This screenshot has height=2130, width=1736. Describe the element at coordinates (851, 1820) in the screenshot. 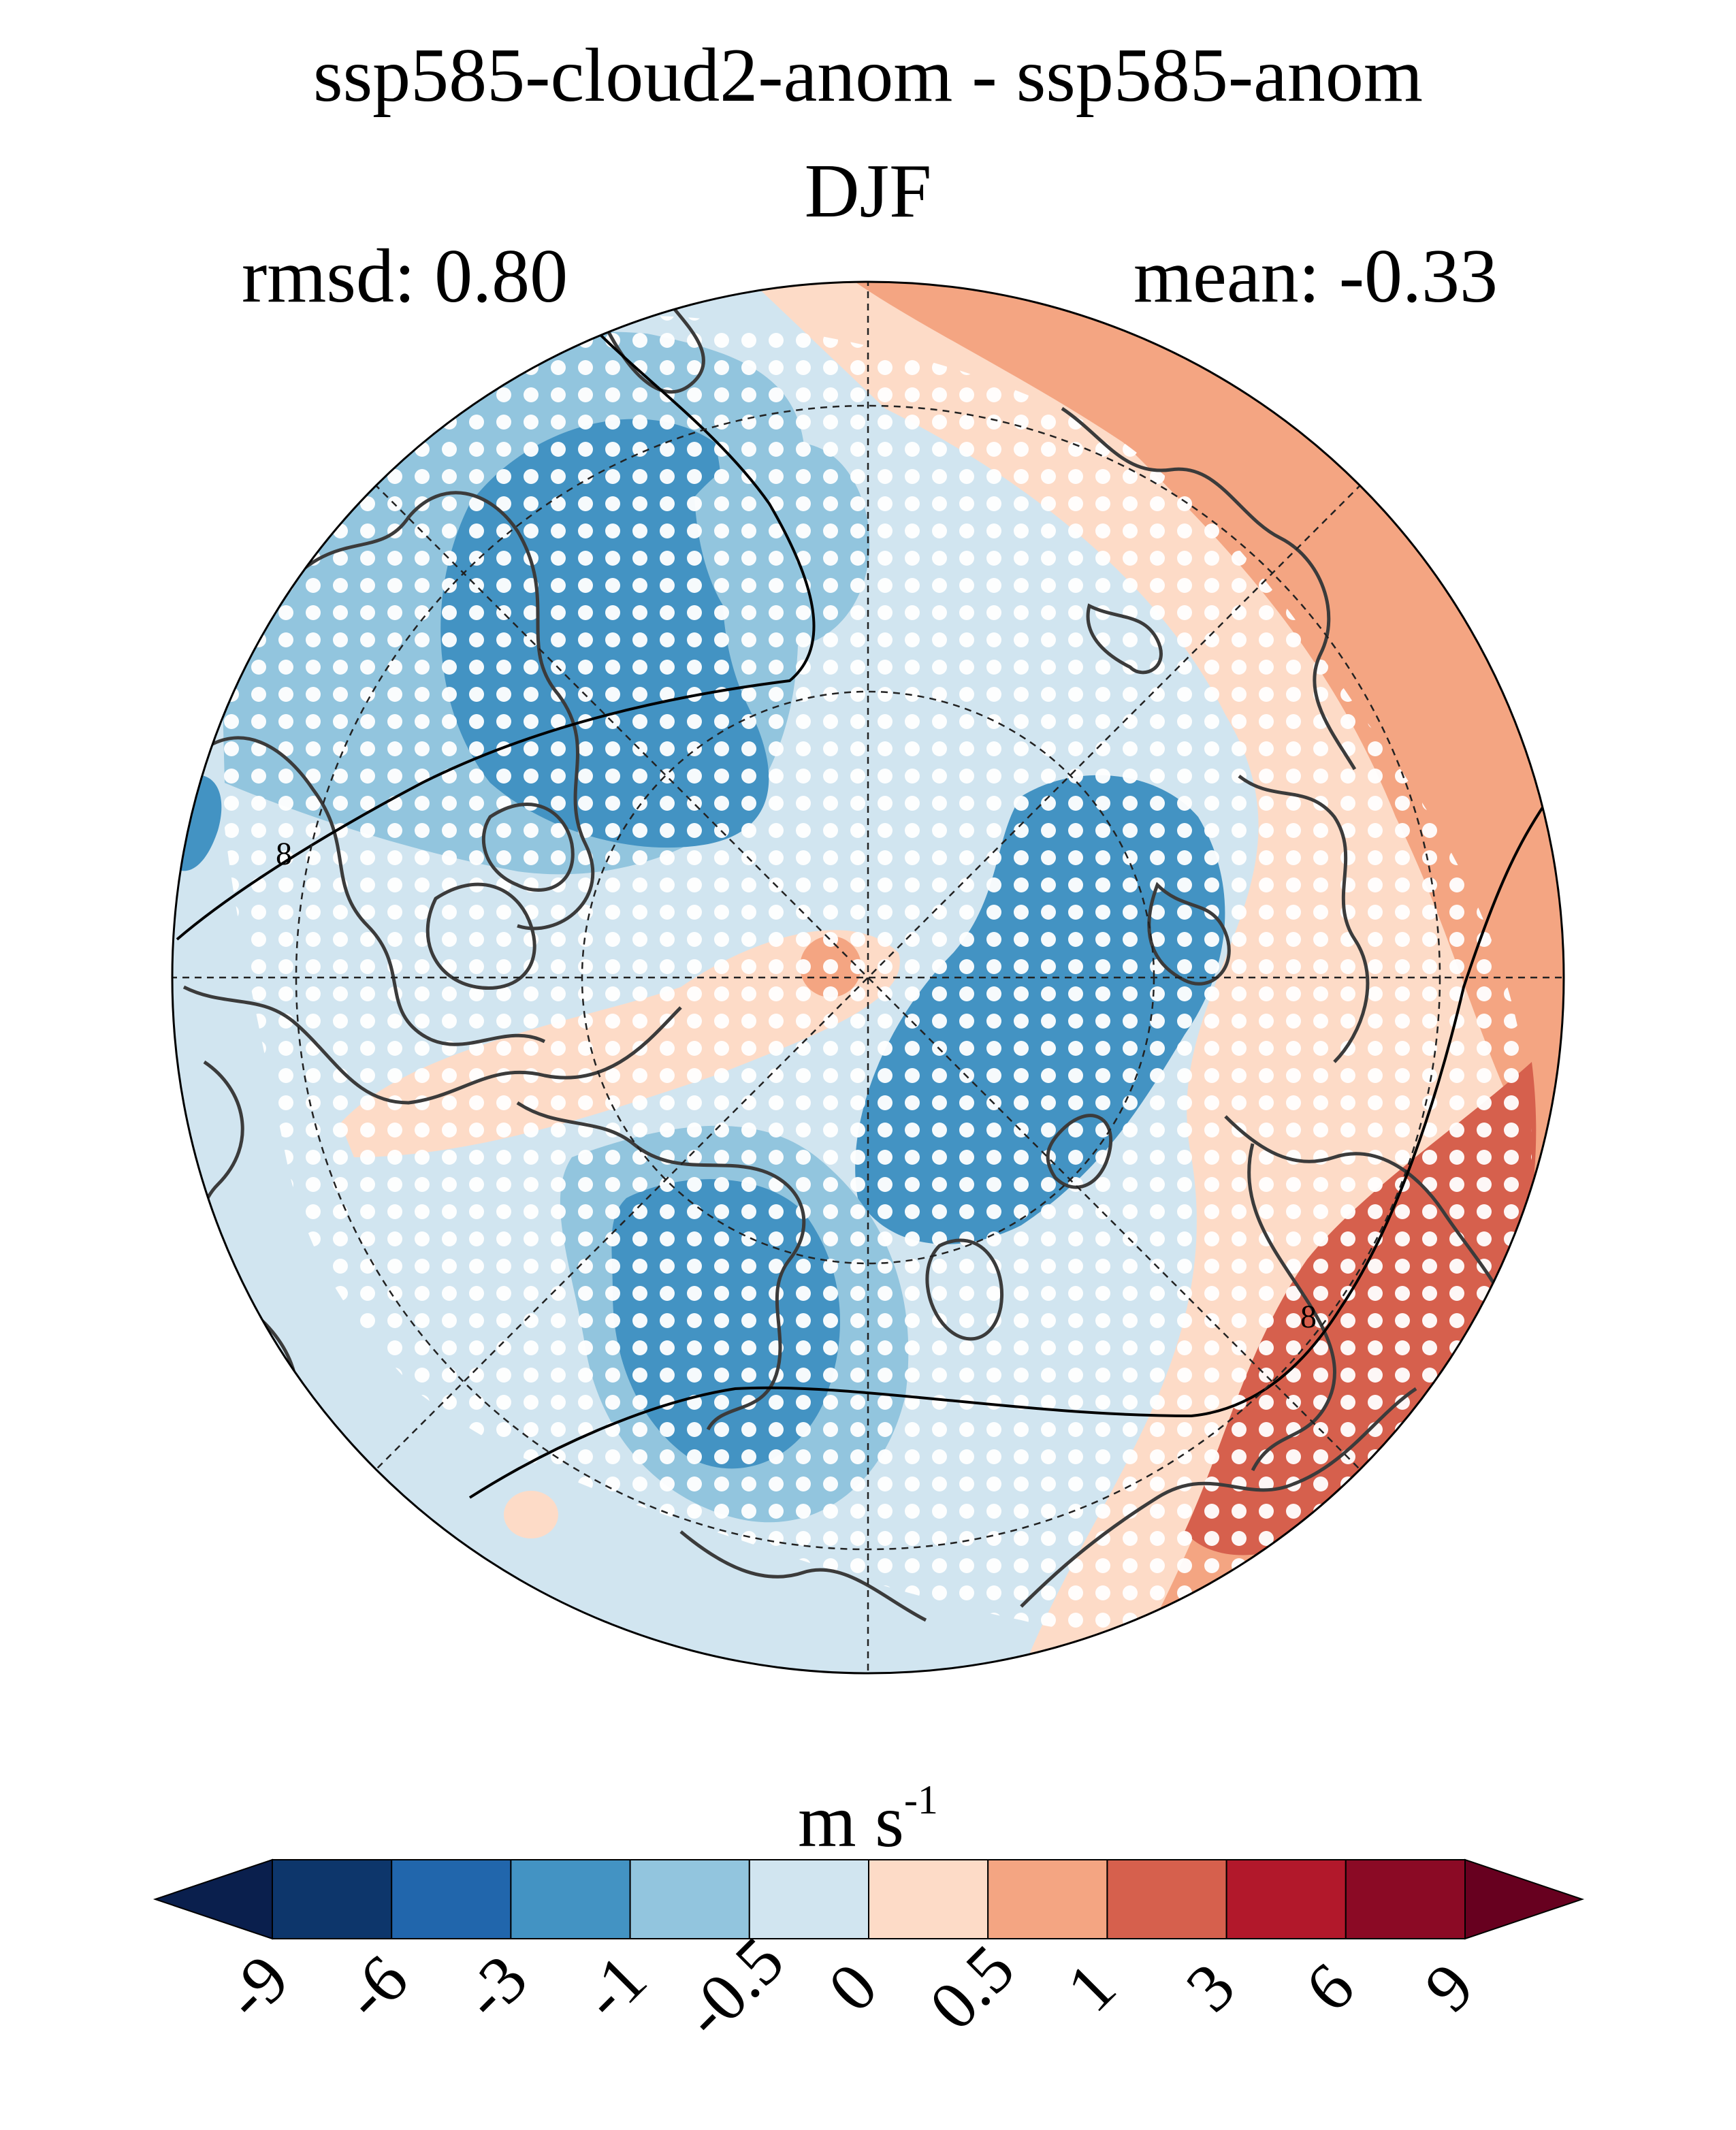

I see `units-base: m s` at that location.